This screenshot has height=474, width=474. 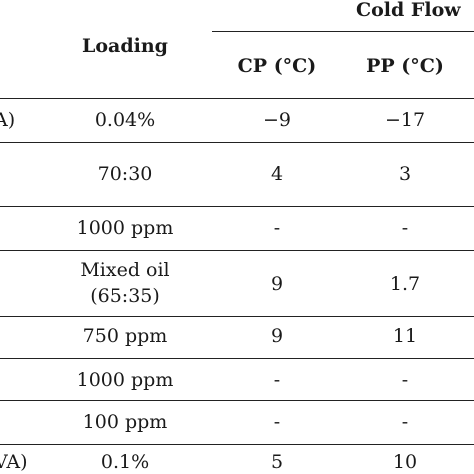 What do you see at coordinates (343, 31) in the screenshot?
I see `group-header-rule` at bounding box center [343, 31].